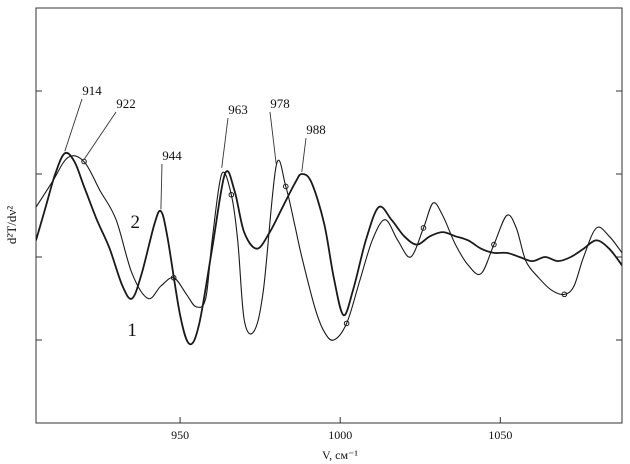  Describe the element at coordinates (500, 435) in the screenshot. I see `x-tick-label: 1050` at that location.